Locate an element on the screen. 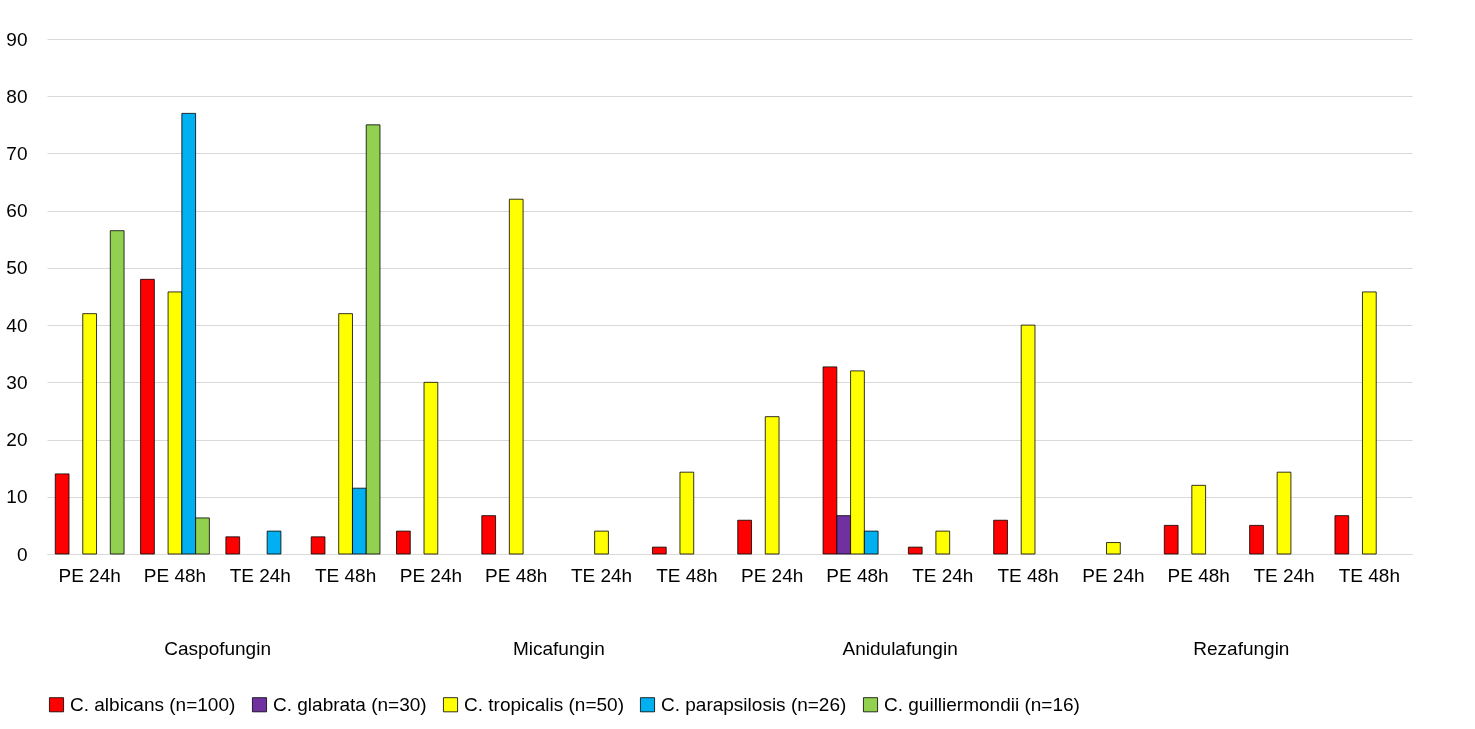 The width and height of the screenshot is (1475, 729). y-tick-label: 60 is located at coordinates (17, 211).